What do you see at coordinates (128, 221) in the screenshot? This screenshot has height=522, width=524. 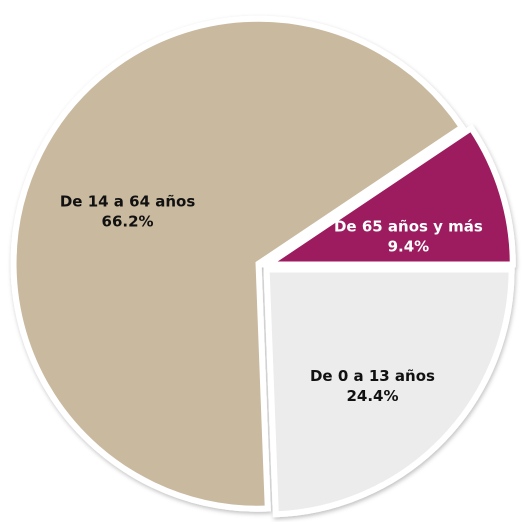 I see `slice-value: 66.2%` at bounding box center [128, 221].